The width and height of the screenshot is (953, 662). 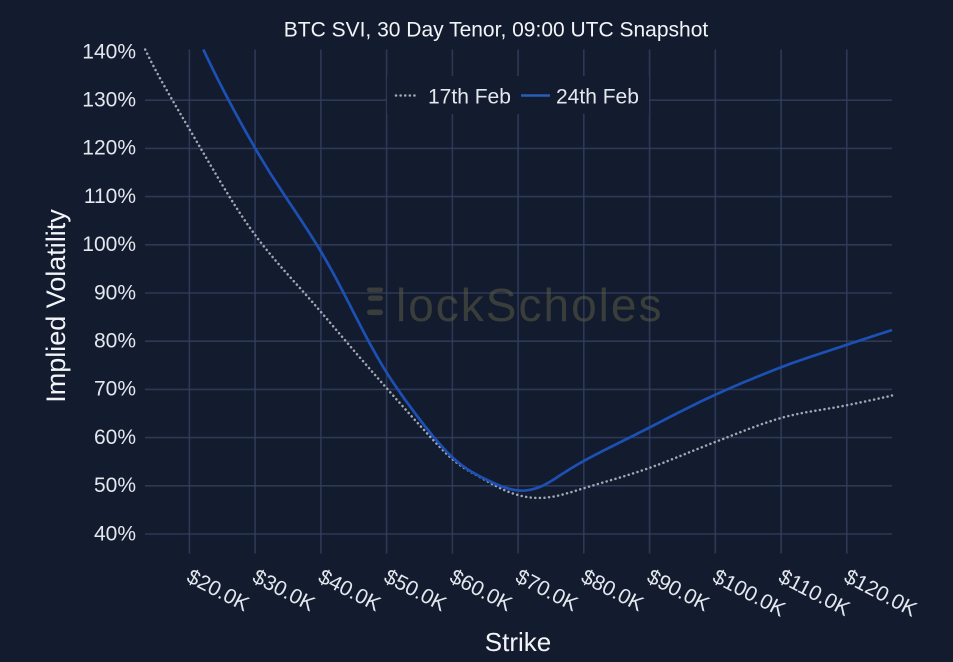 I want to click on svg-text: lockScholes, so click(x=529, y=305).